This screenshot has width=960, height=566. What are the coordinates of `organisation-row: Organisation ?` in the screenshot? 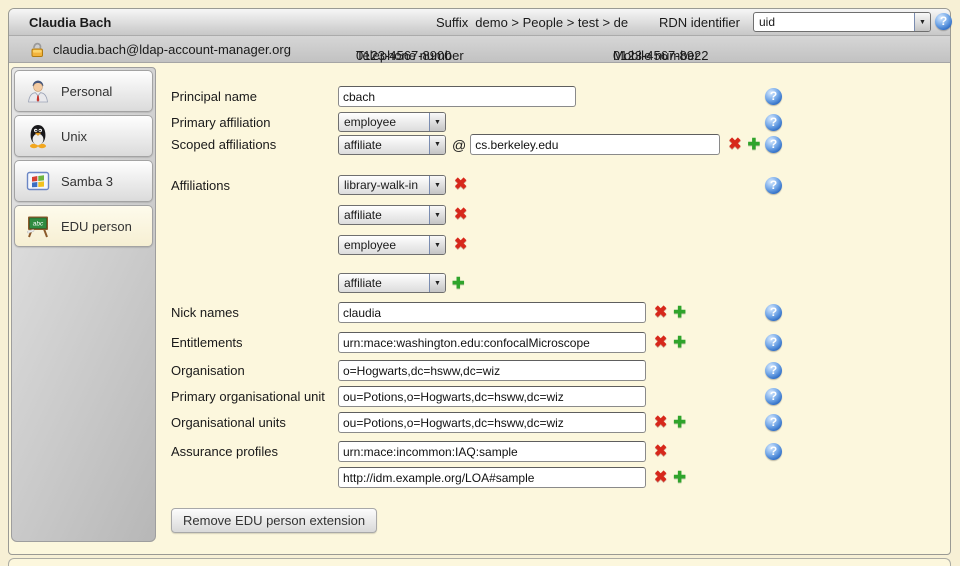 It's located at (558, 370).